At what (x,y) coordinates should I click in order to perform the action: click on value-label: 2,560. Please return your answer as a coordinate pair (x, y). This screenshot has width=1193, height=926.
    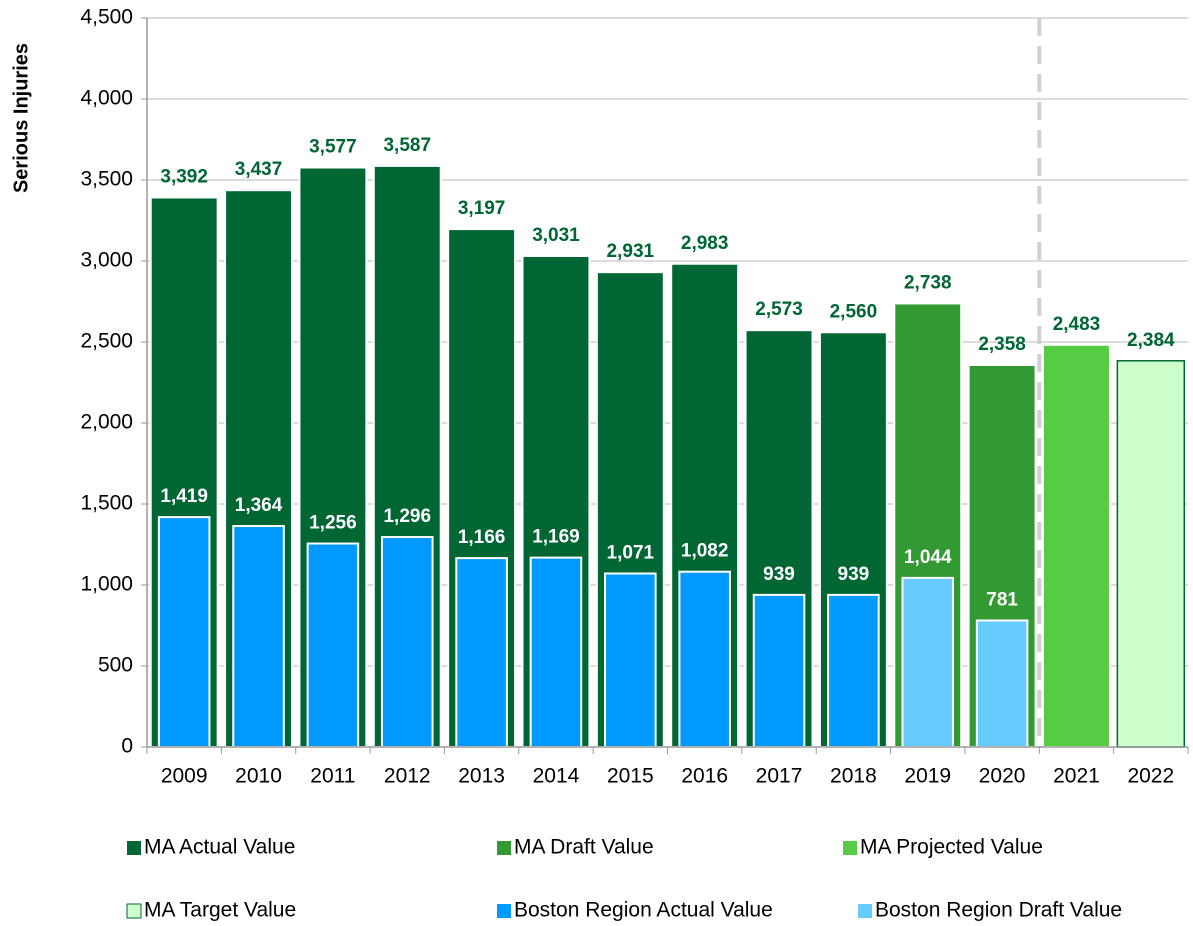
    Looking at the image, I should click on (854, 311).